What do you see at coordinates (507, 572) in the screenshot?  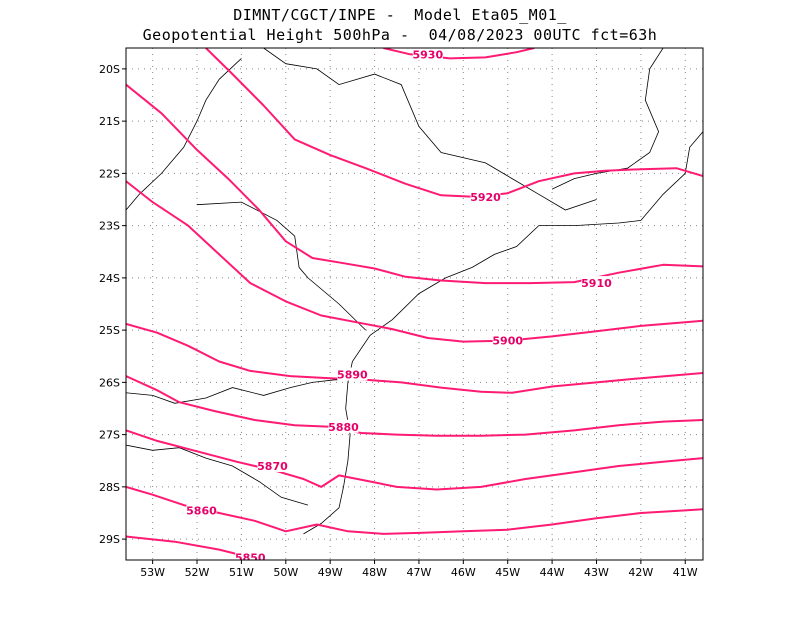 I see `lon-tick-label: 45W` at bounding box center [507, 572].